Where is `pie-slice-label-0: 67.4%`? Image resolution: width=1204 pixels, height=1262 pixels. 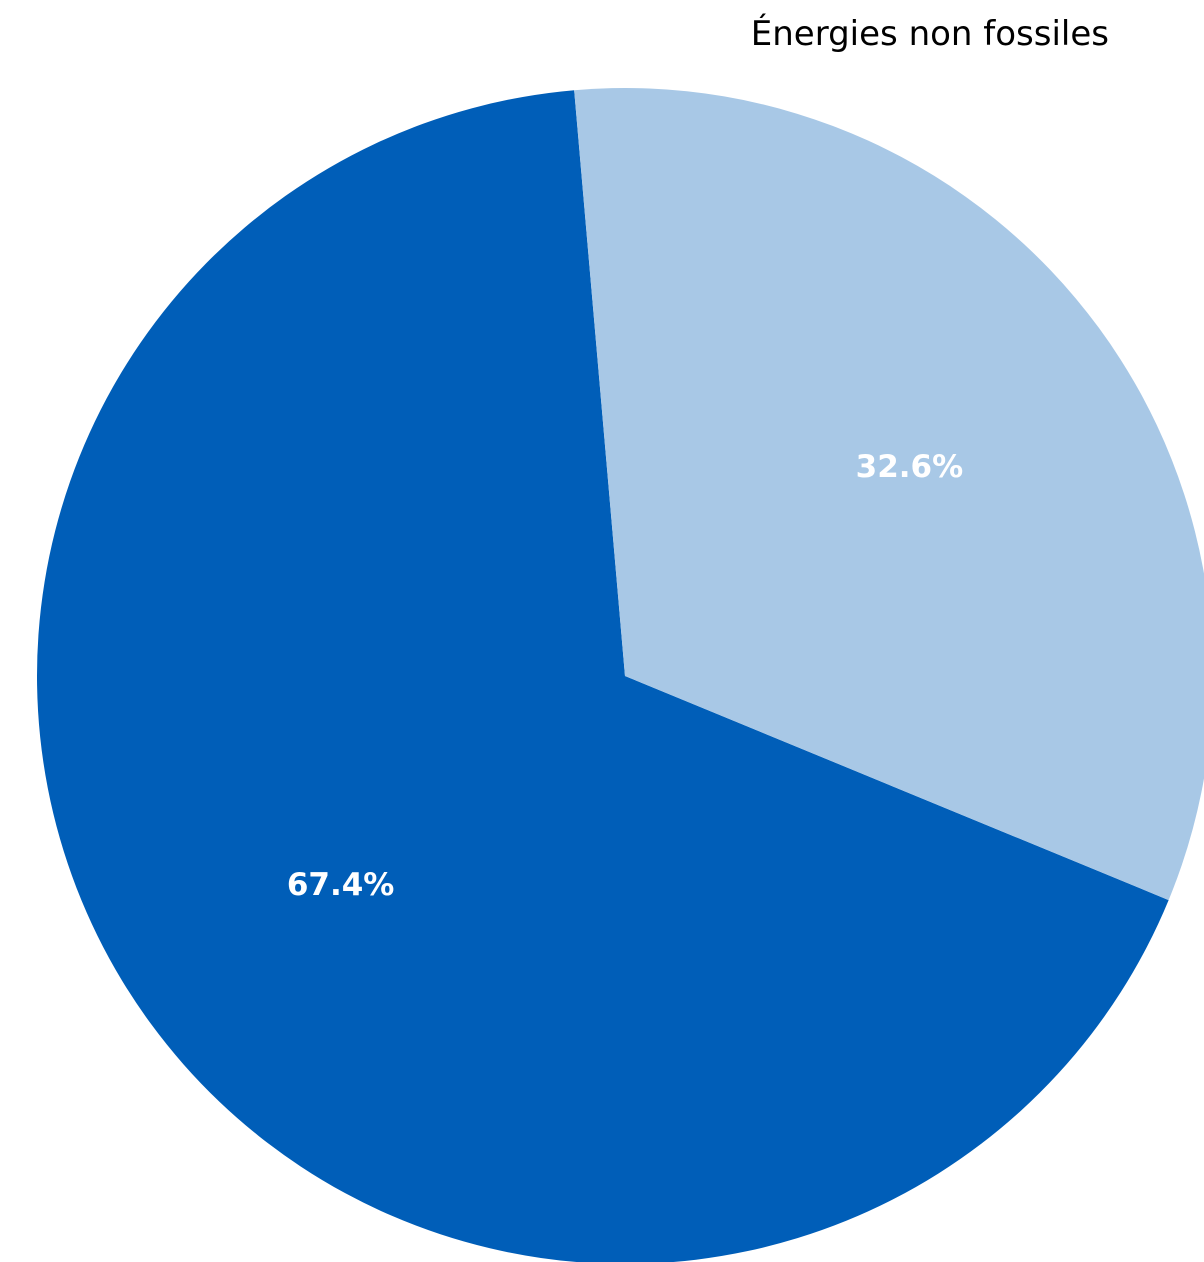 pie-slice-label-0: 67.4% is located at coordinates (341, 885).